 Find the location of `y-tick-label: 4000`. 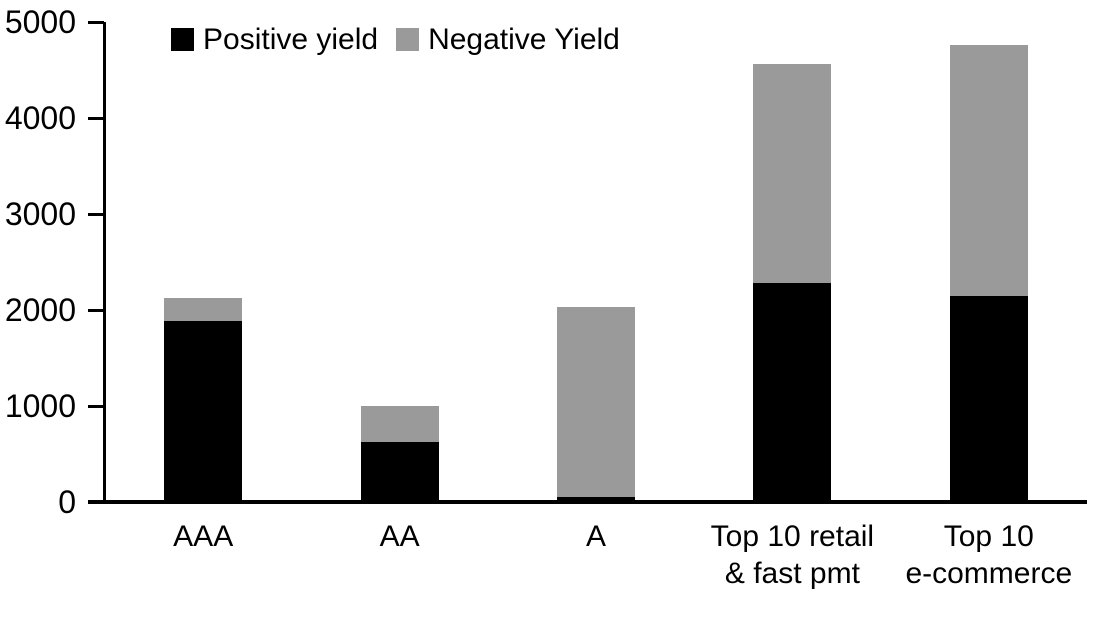

y-tick-label: 4000 is located at coordinates (40, 118).